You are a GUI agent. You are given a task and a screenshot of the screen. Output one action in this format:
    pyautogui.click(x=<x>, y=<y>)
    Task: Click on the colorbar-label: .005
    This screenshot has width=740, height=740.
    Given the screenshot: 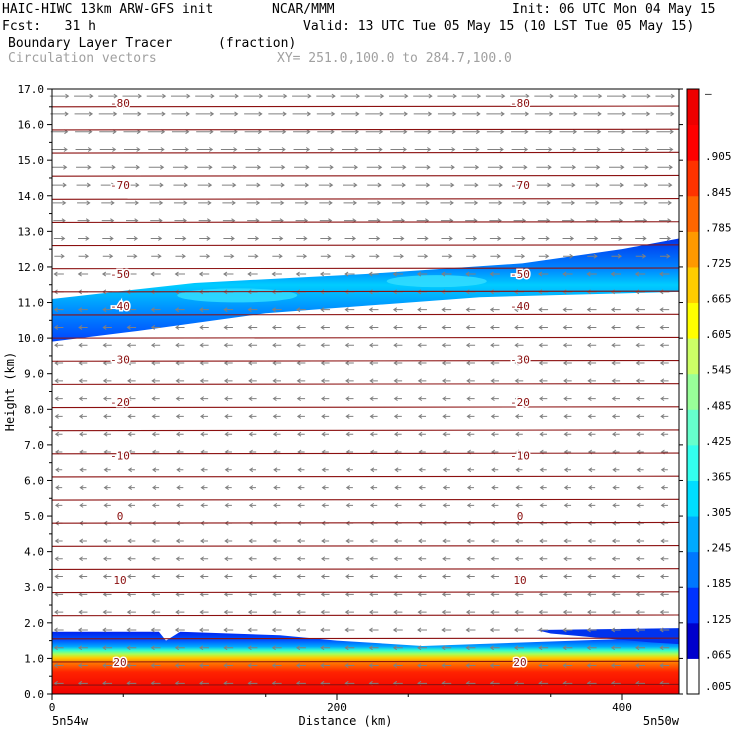 What is the action you would take?
    pyautogui.click(x=718, y=686)
    